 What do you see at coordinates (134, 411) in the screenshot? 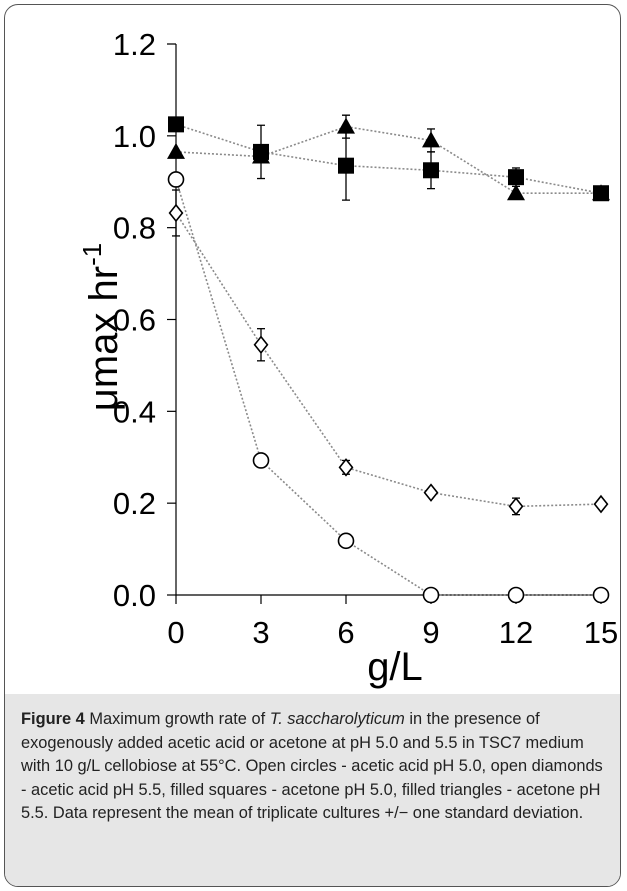
I see `y-tick-label: 0.4` at bounding box center [134, 411].